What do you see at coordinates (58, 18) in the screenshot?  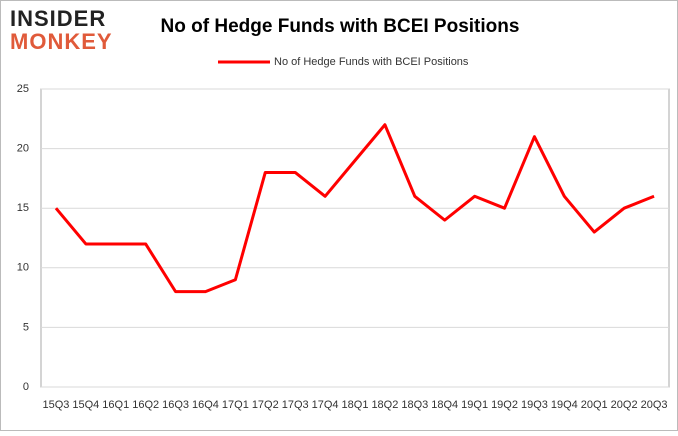 I see `logo: INSIDER` at bounding box center [58, 18].